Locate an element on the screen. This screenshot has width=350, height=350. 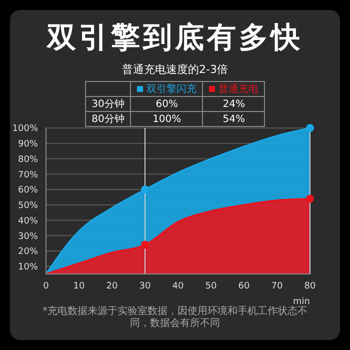
text: 60% is located at coordinates (167, 104).